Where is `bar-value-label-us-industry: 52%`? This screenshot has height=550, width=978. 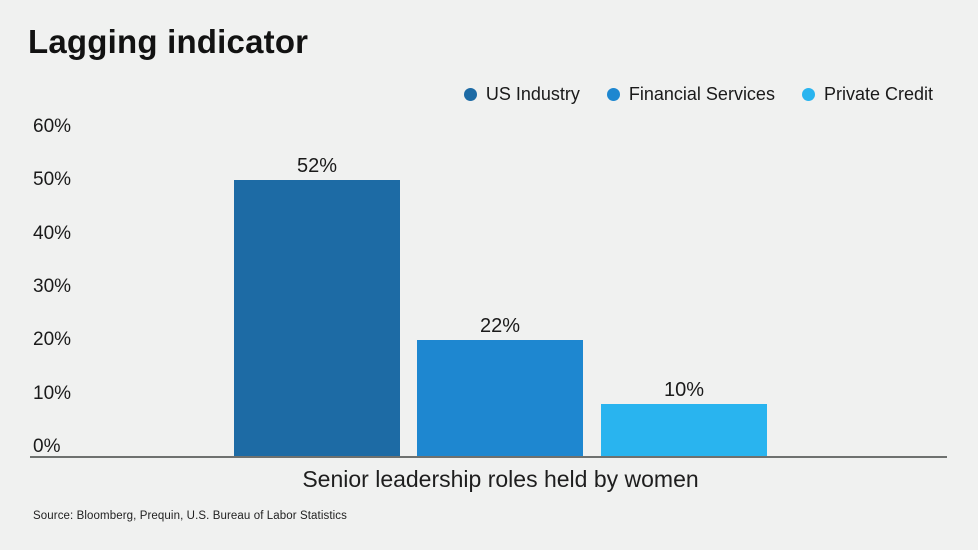
bar-value-label-us-industry: 52% is located at coordinates (317, 166).